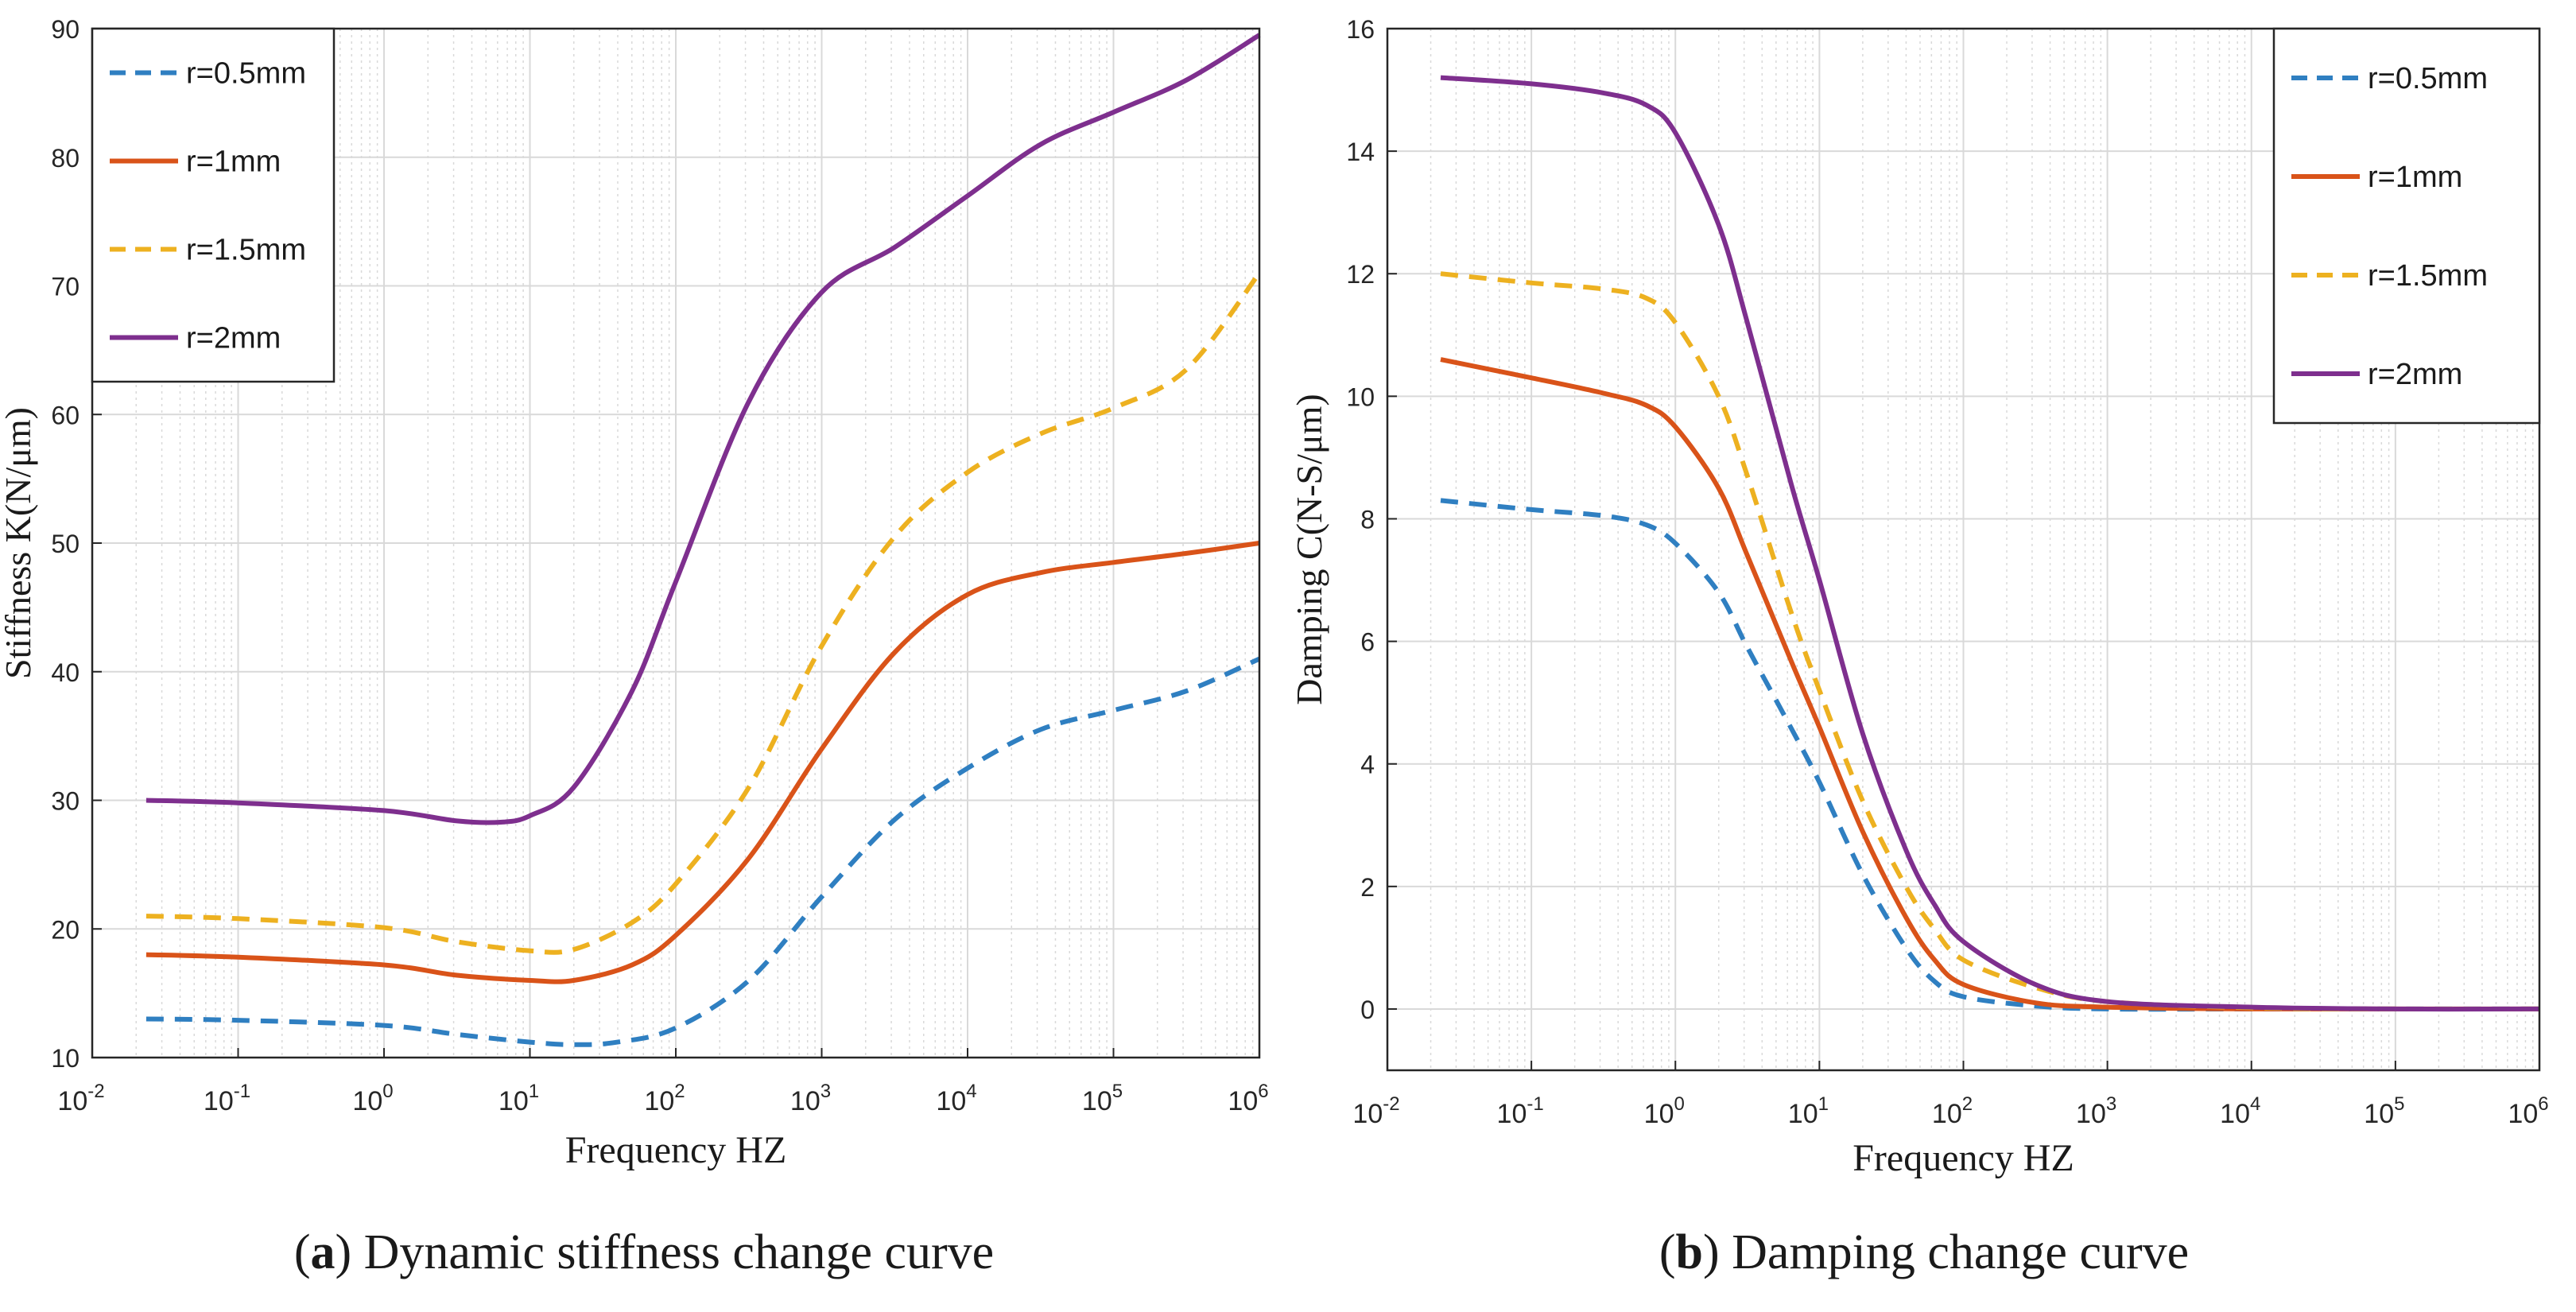 Image resolution: width=2576 pixels, height=1312 pixels. What do you see at coordinates (1368, 519) in the screenshot?
I see `y-tick-label: 8` at bounding box center [1368, 519].